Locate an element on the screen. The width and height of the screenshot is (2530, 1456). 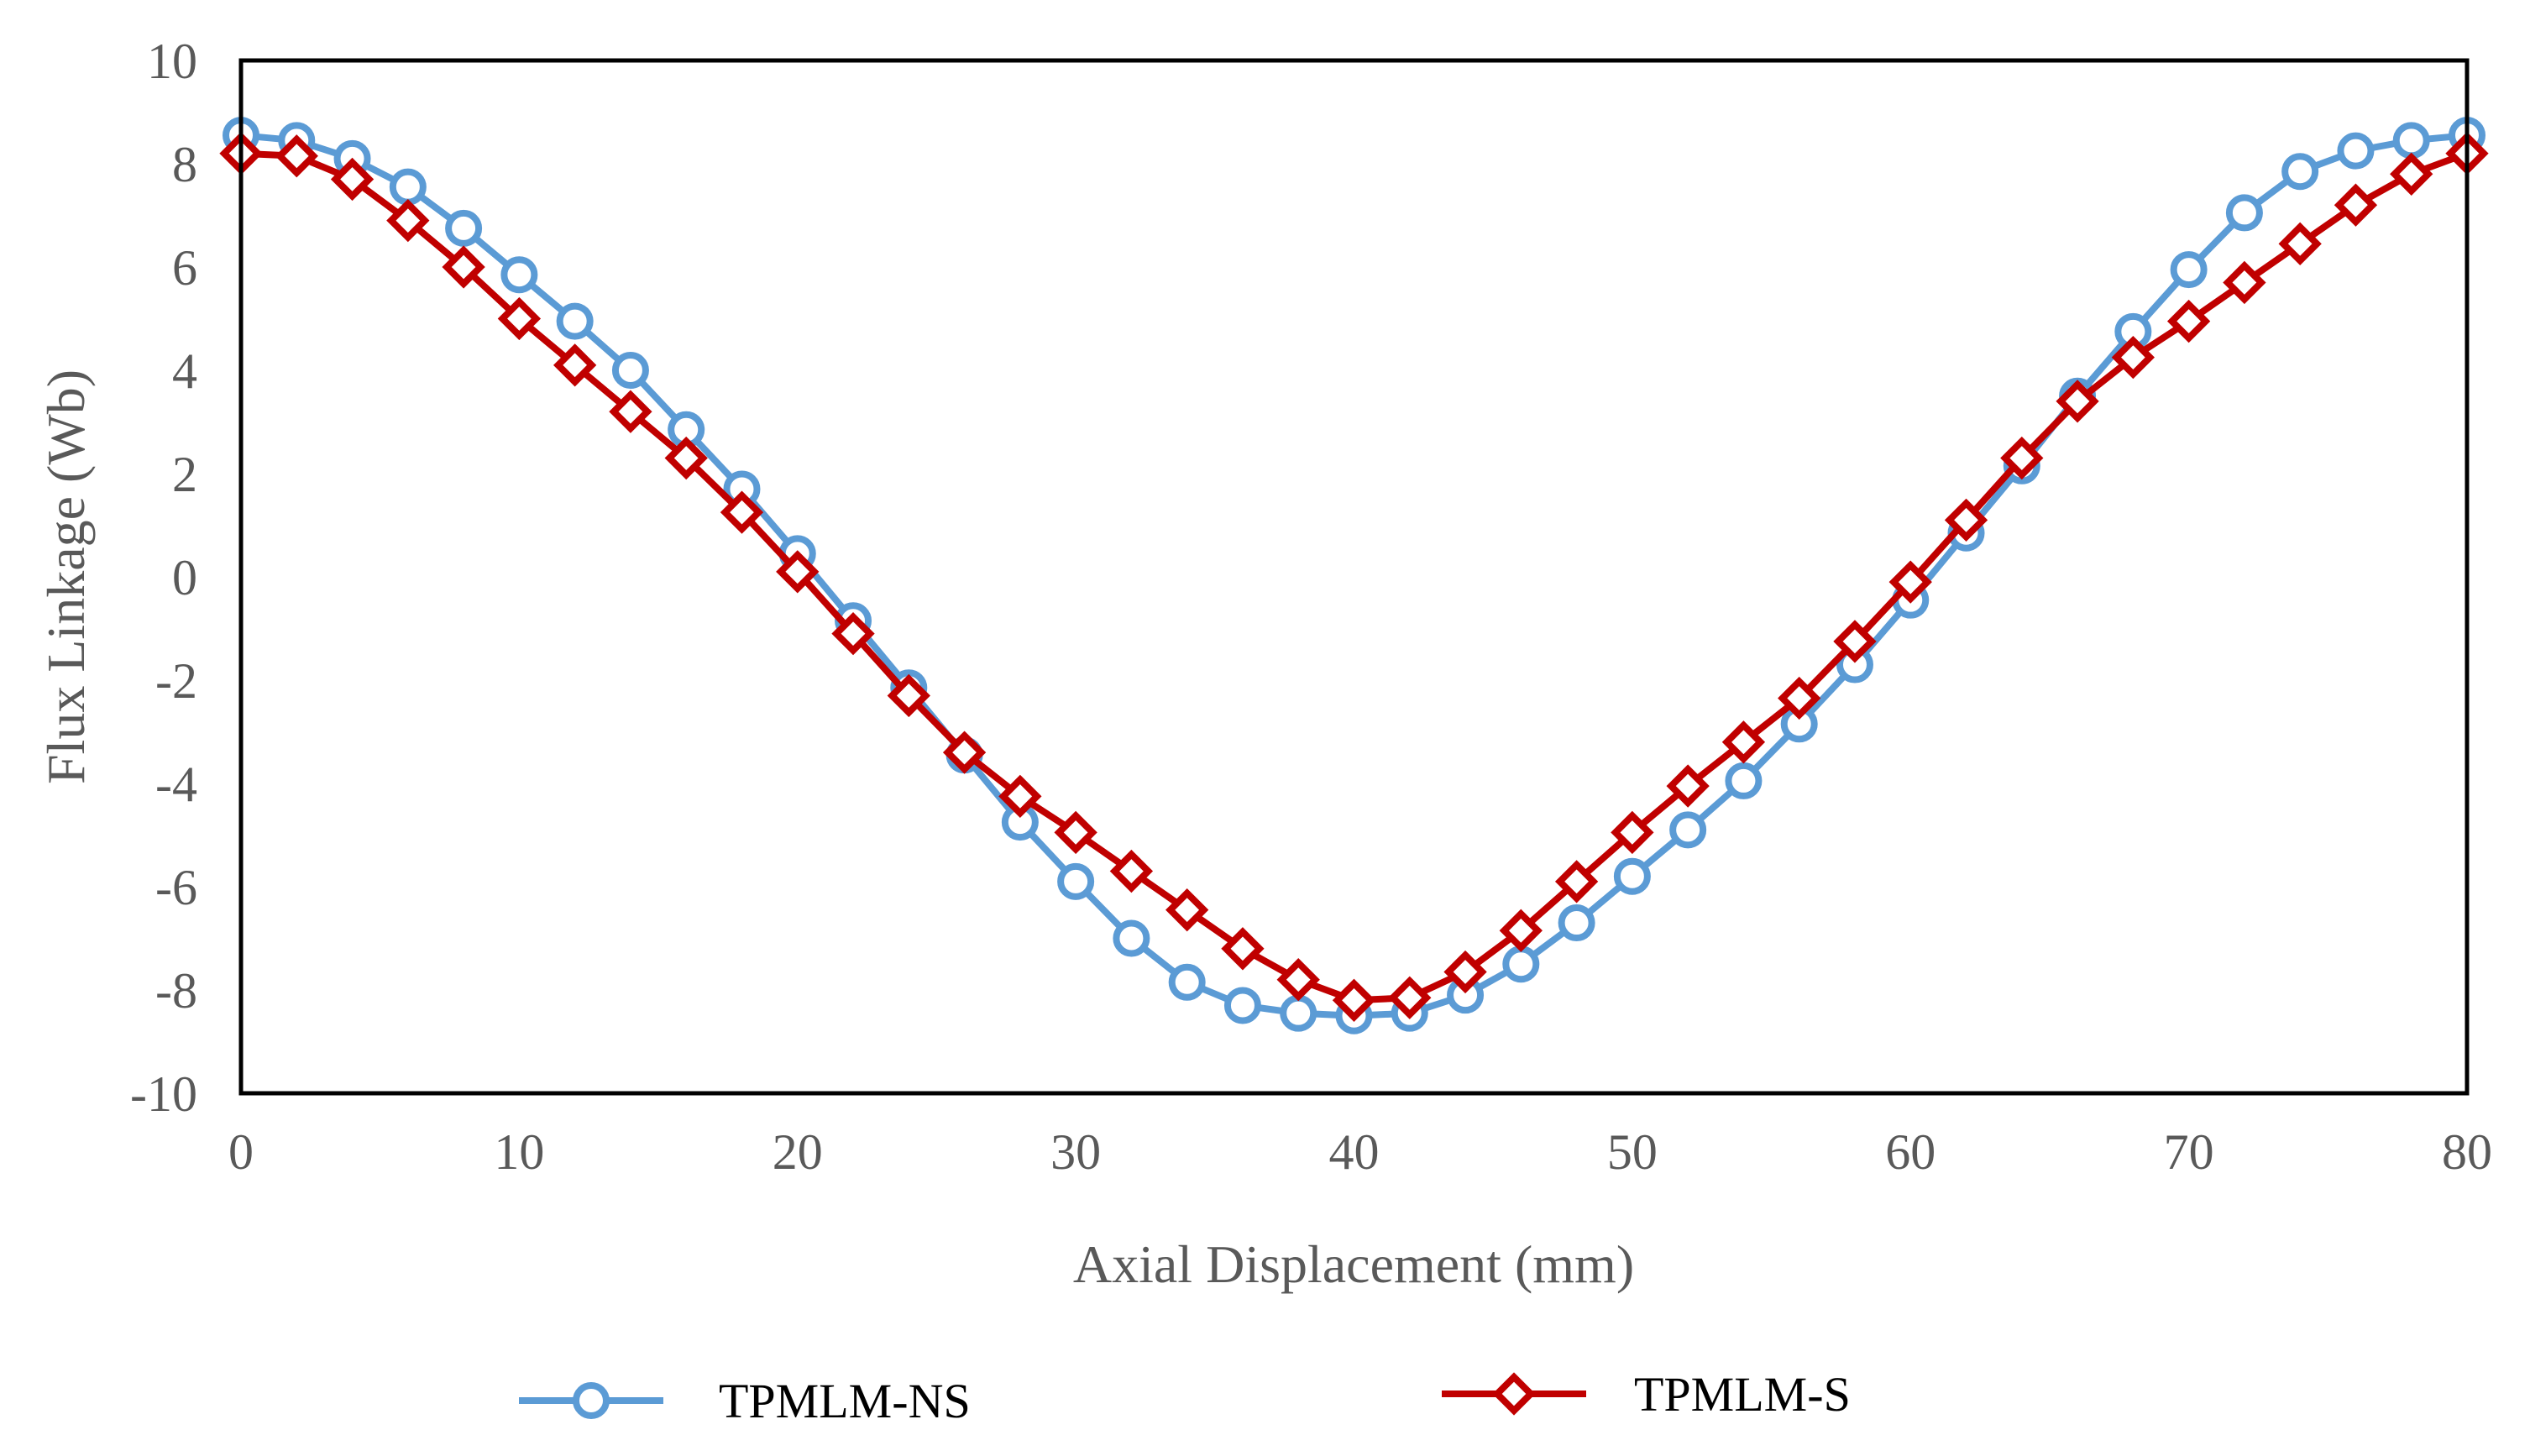
x-tick-label: 40 is located at coordinates (1354, 1152).